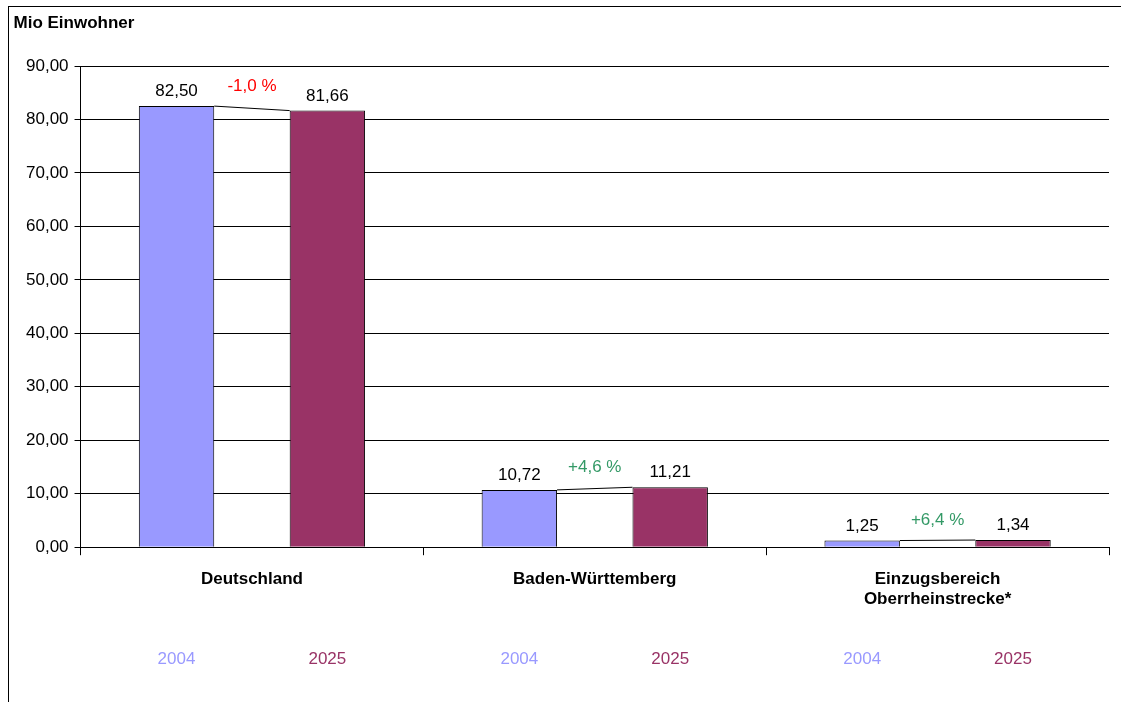 This screenshot has width=1121, height=702. Describe the element at coordinates (47, 65) in the screenshot. I see `y-tick-label: 90,00` at that location.